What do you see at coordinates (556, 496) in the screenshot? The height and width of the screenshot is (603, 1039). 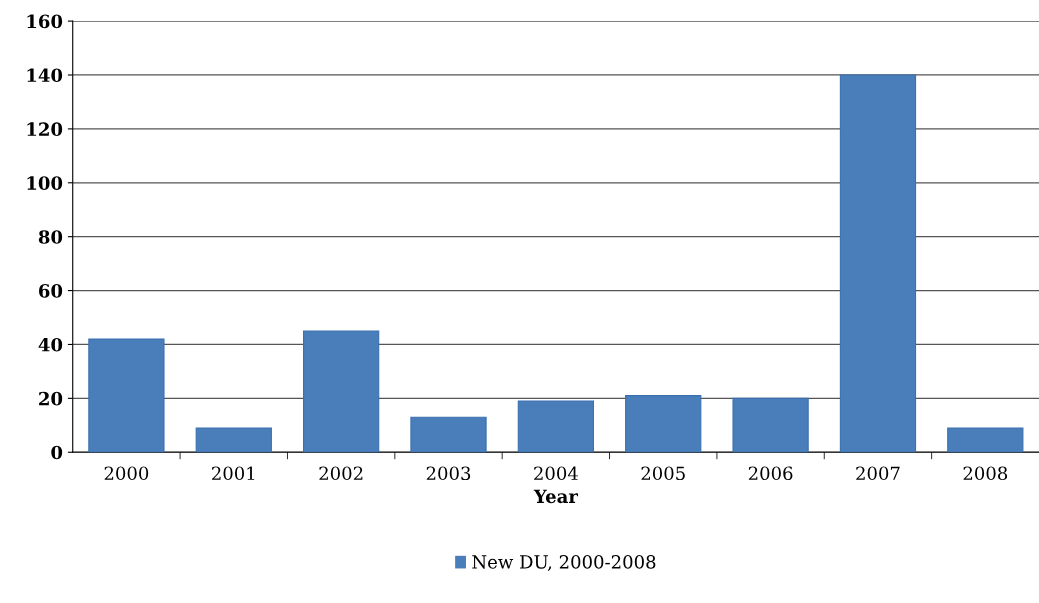 I see `x-axis-title: Year` at bounding box center [556, 496].